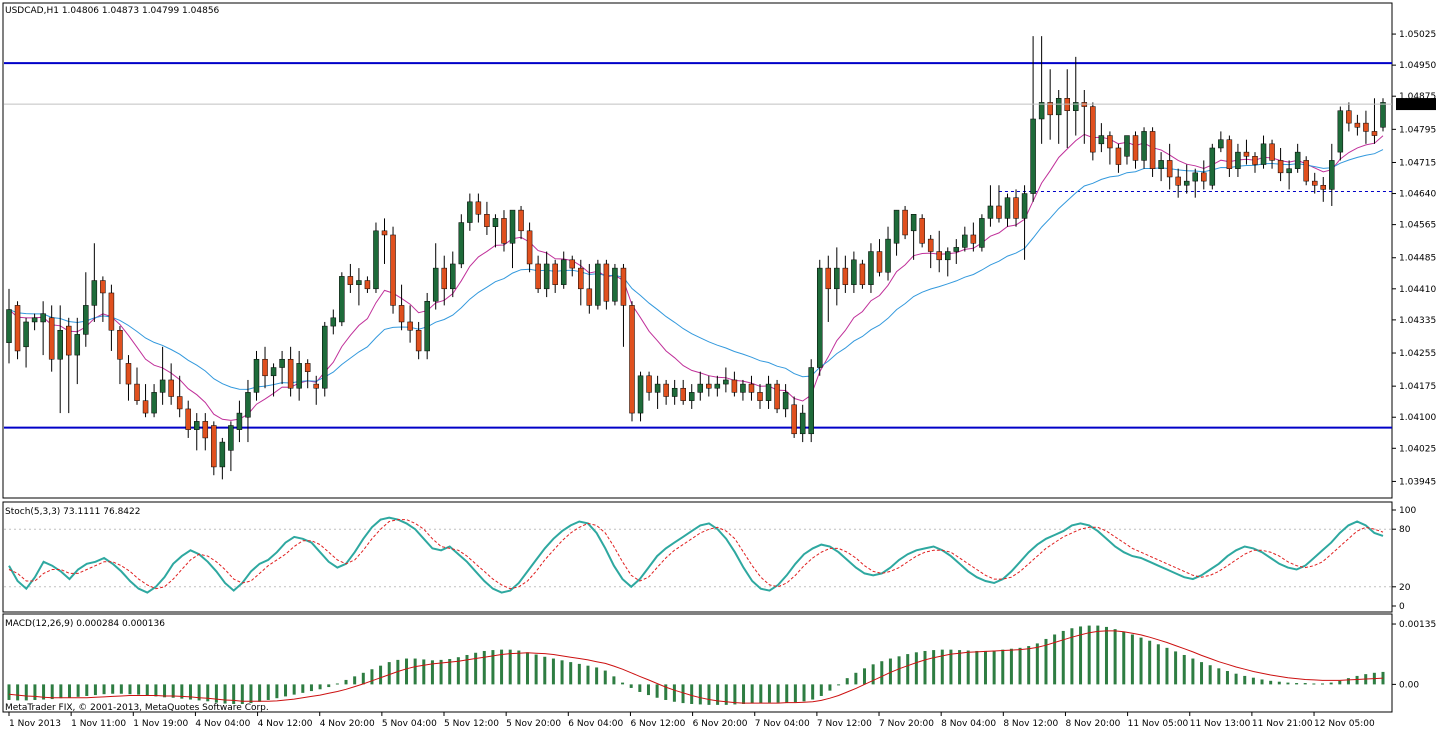  What do you see at coordinates (844, 724) in the screenshot?
I see `time-tick-label: 7 Nov 12:00` at bounding box center [844, 724].